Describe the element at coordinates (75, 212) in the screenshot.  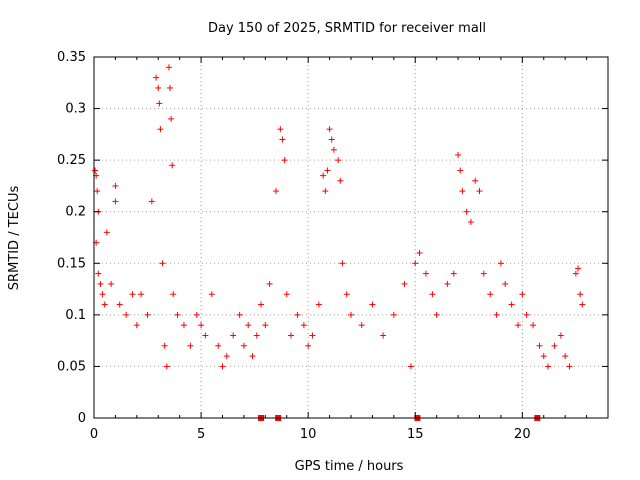
I see `y-tick-label: 0.2` at that location.